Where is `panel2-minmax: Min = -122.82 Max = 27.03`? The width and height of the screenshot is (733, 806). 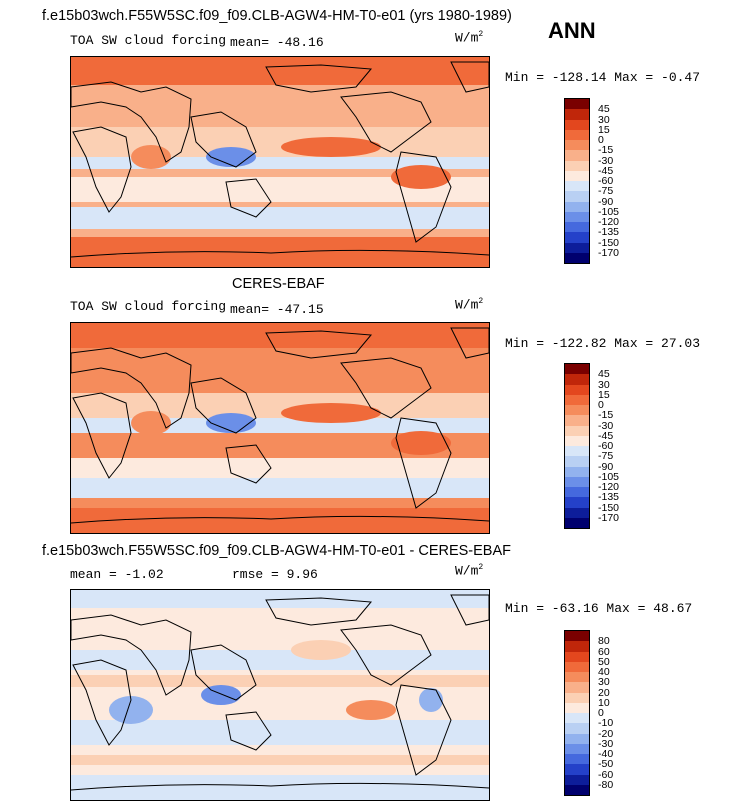
panel2-minmax: Min = -122.82 Max = 27.03 is located at coordinates (603, 343).